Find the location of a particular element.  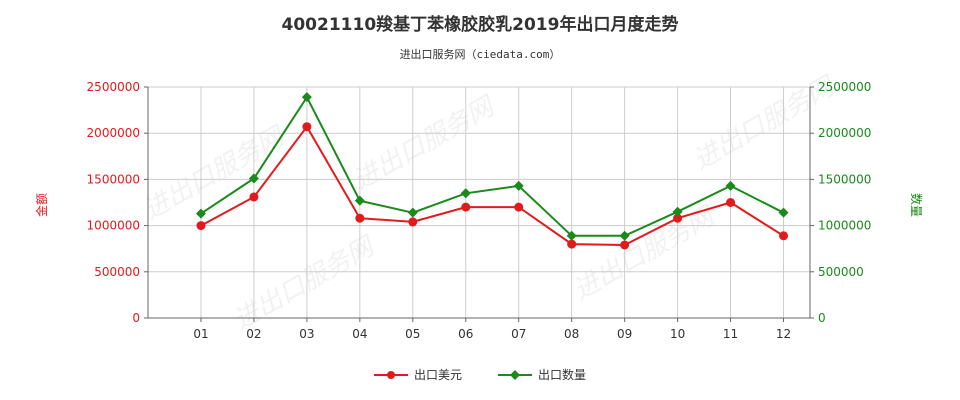

x-tick-label: 11 is located at coordinates (730, 334).